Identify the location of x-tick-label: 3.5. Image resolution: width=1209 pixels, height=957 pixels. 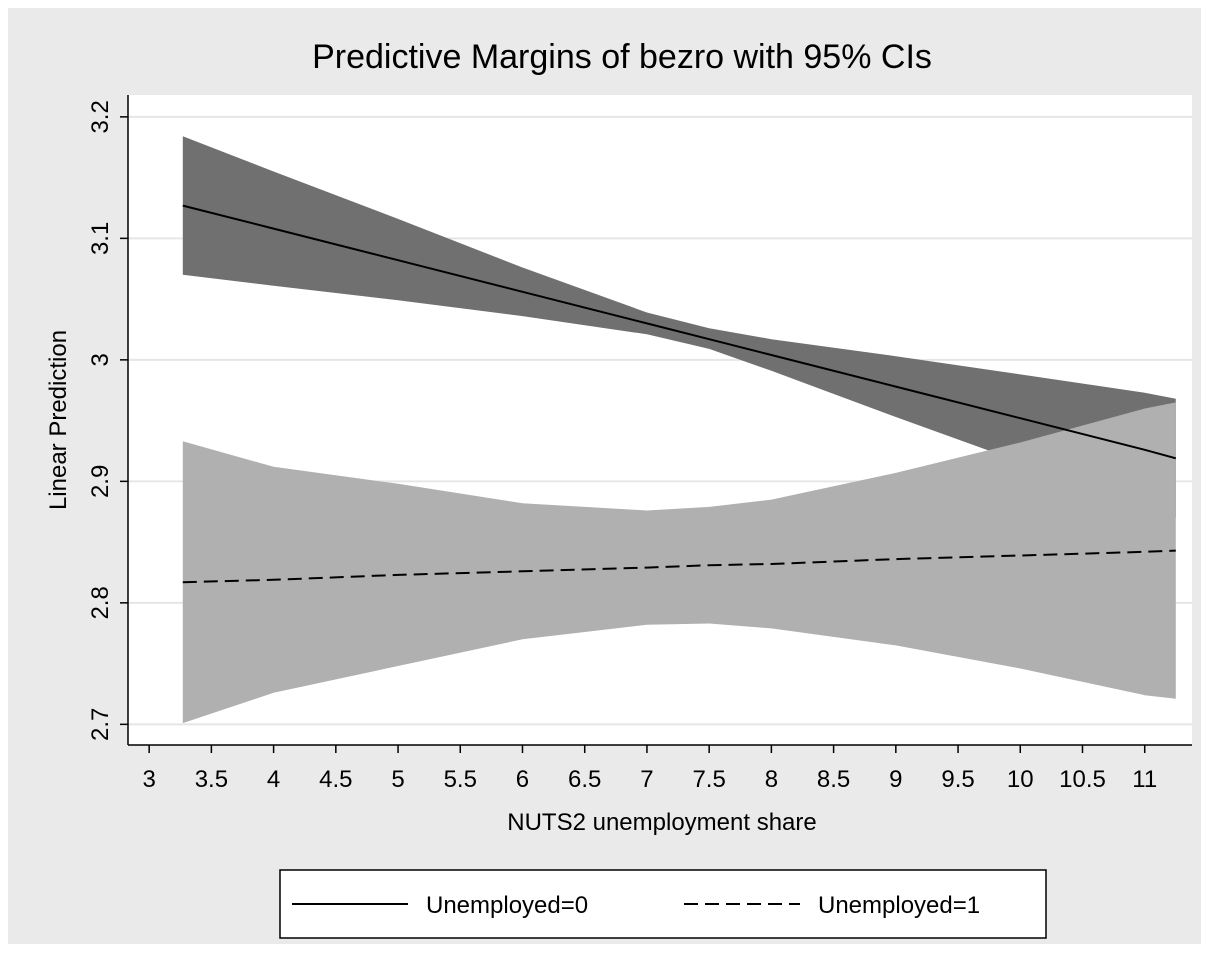
(211, 779).